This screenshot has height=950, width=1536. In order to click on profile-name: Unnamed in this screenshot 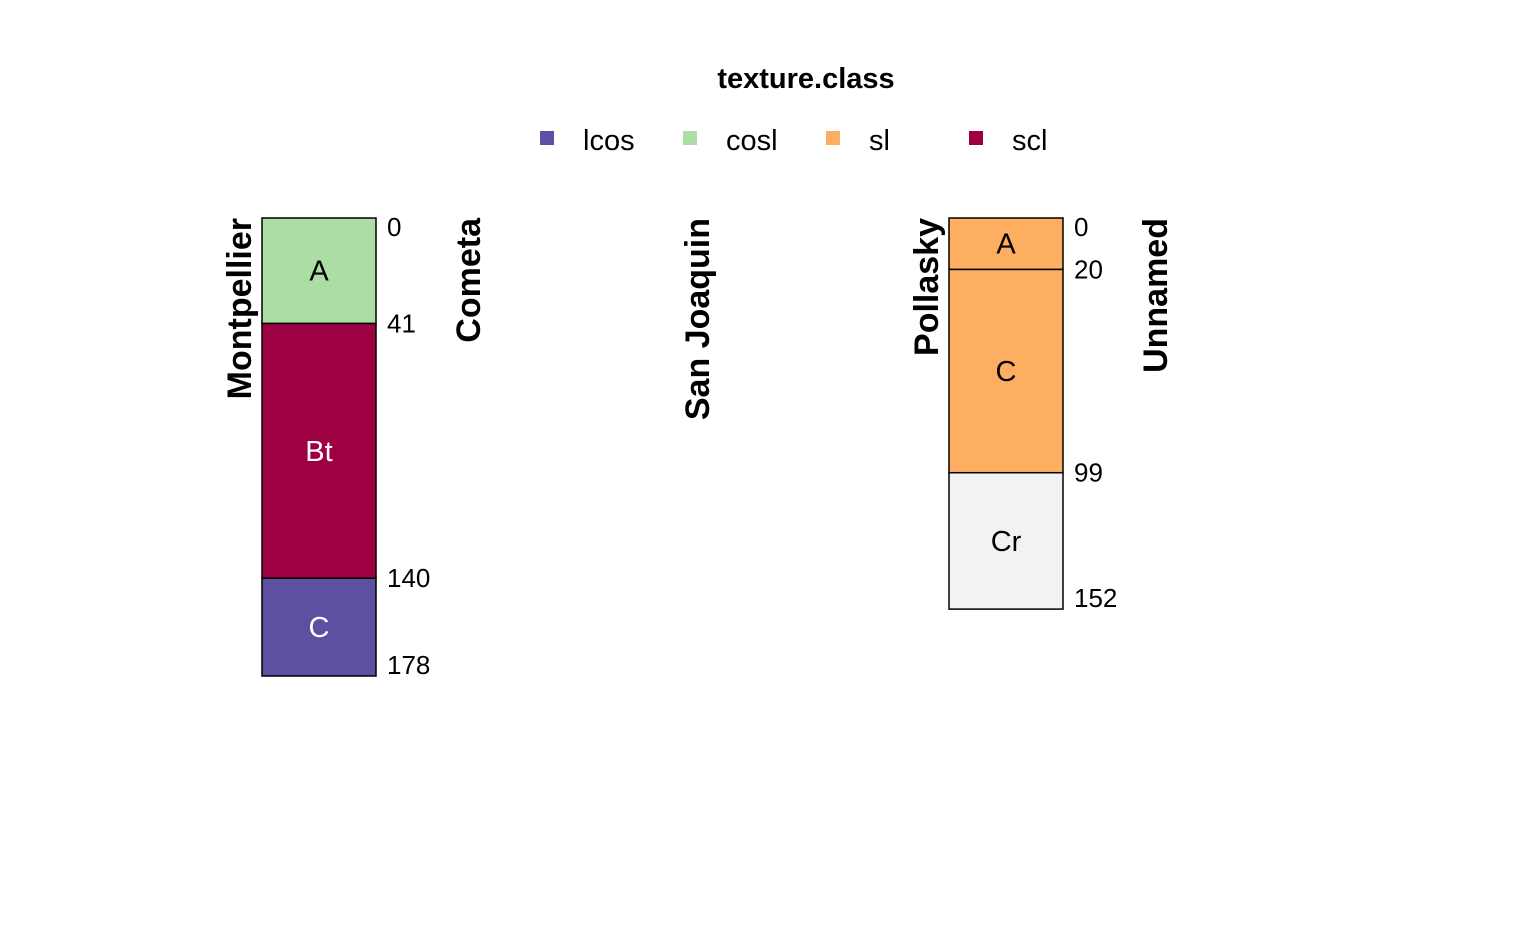, I will do `click(1156, 295)`.